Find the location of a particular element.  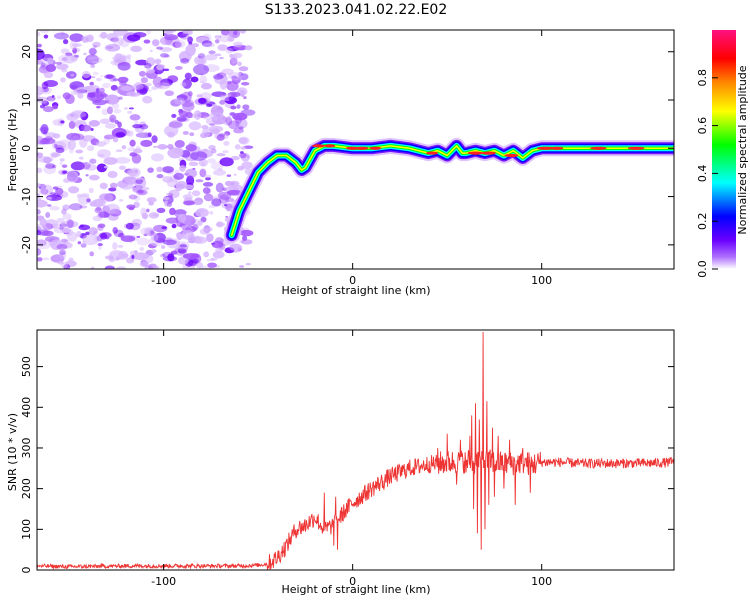

y-tick-label: 200 is located at coordinates (26, 488).